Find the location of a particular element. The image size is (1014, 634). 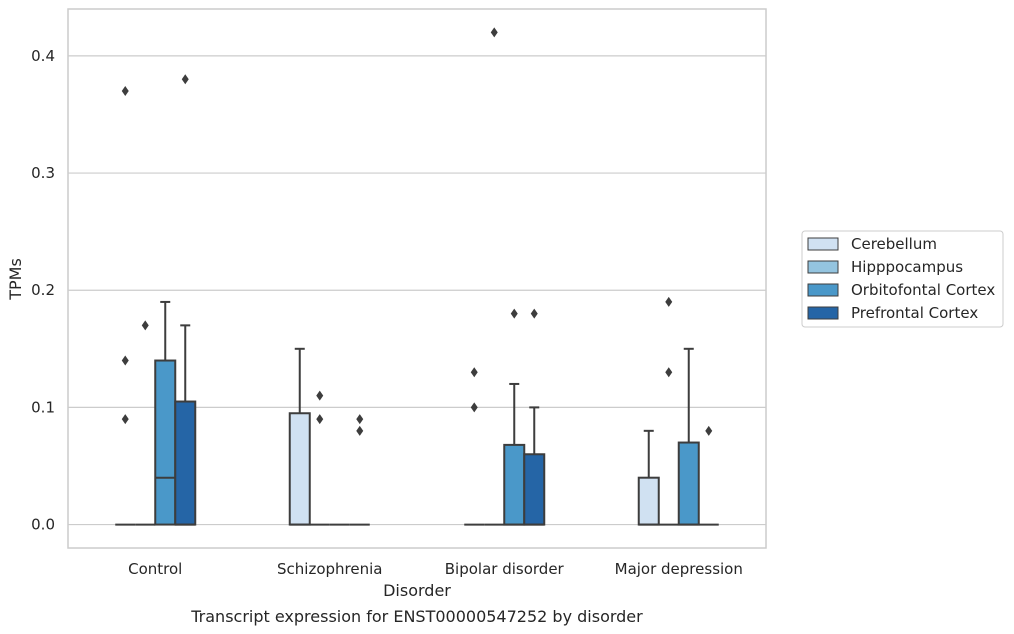

legend-label: Prefrontal Cortex is located at coordinates (914, 313).